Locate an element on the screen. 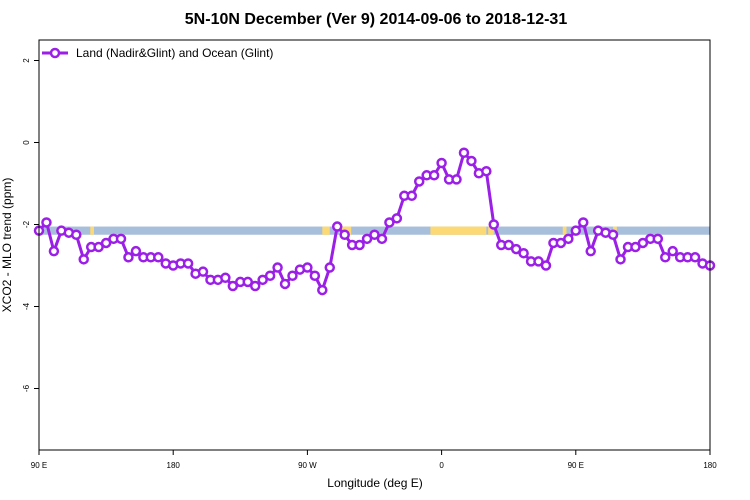 This screenshot has width=750, height=500. y-tick-label: -4 is located at coordinates (26, 306).